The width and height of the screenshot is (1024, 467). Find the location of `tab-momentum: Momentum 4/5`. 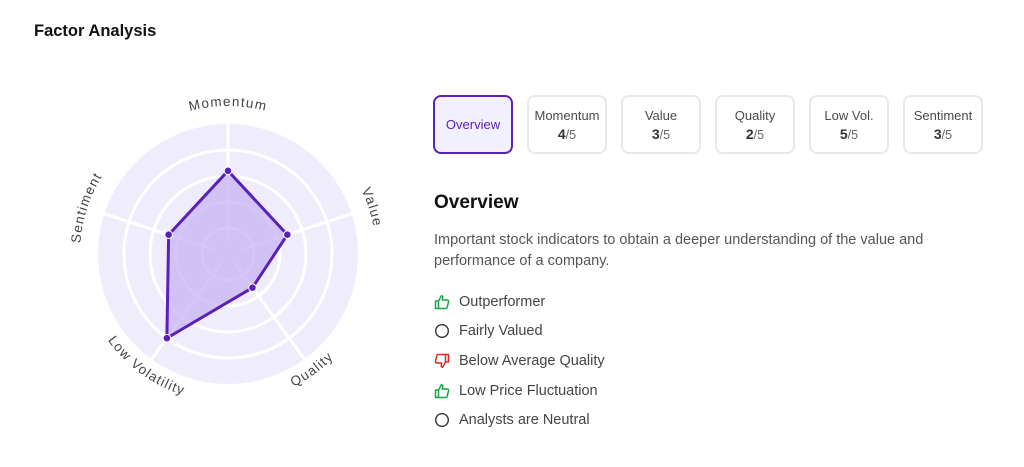

tab-momentum: Momentum 4/5 is located at coordinates (567, 124).